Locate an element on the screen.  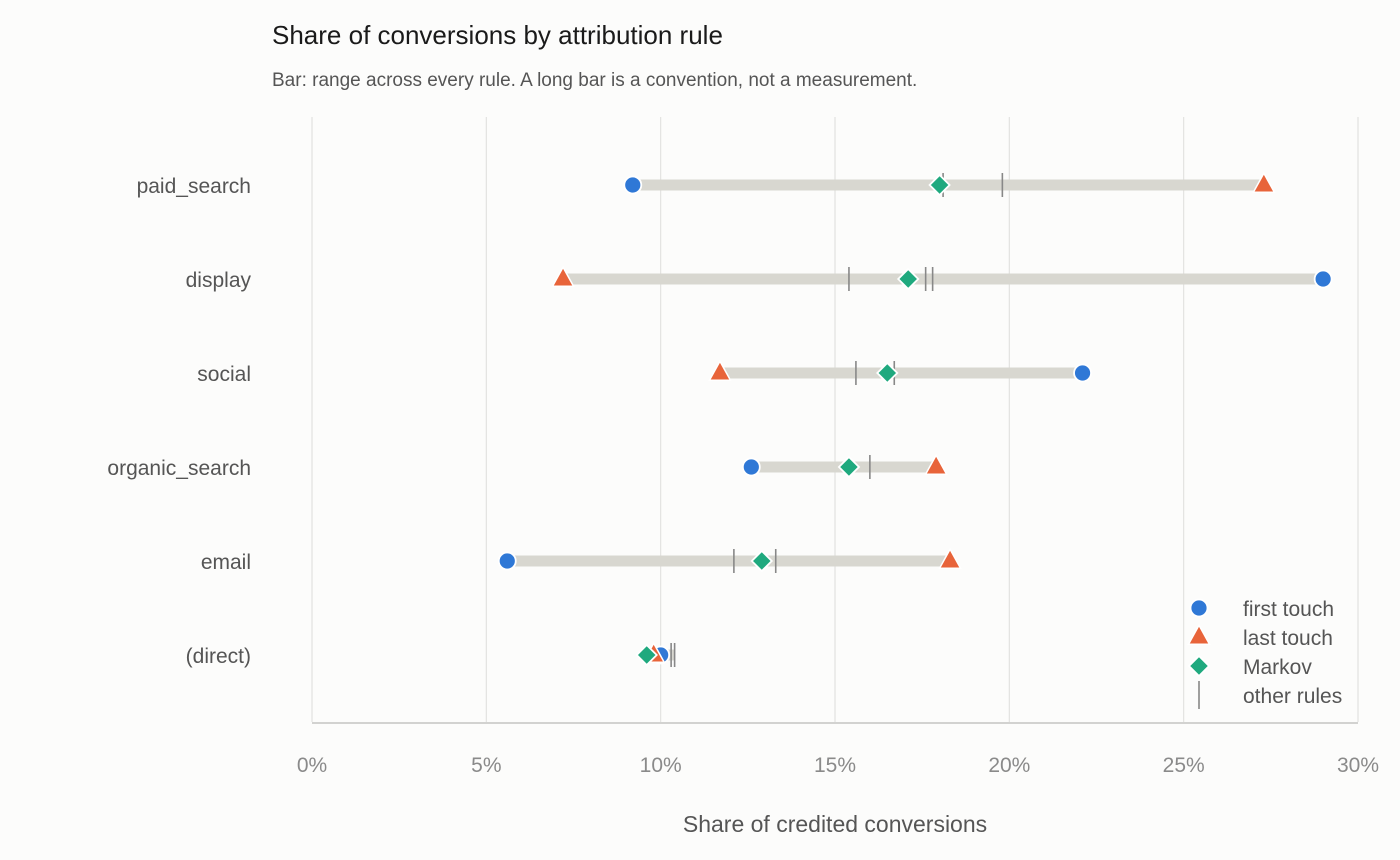
point-diamond-email is located at coordinates (762, 561).